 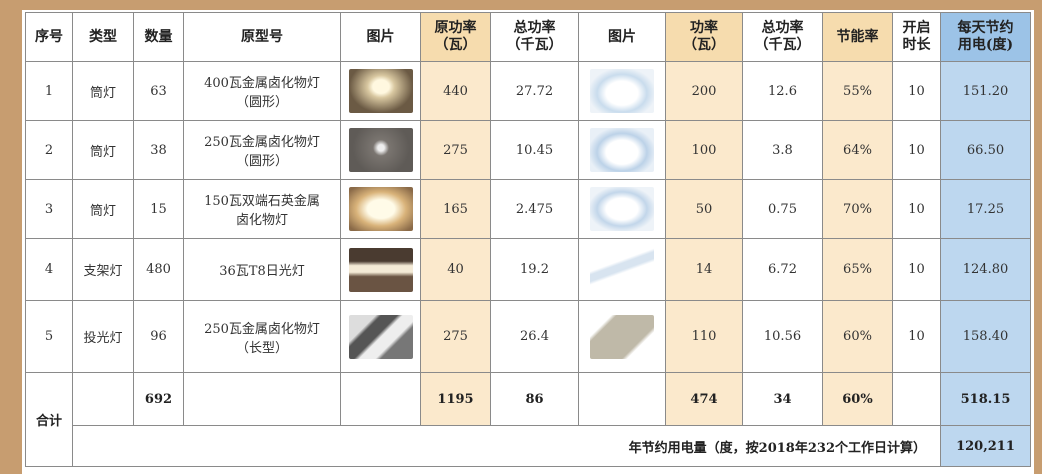 I want to click on text-line: 每天节约, so click(x=985, y=28).